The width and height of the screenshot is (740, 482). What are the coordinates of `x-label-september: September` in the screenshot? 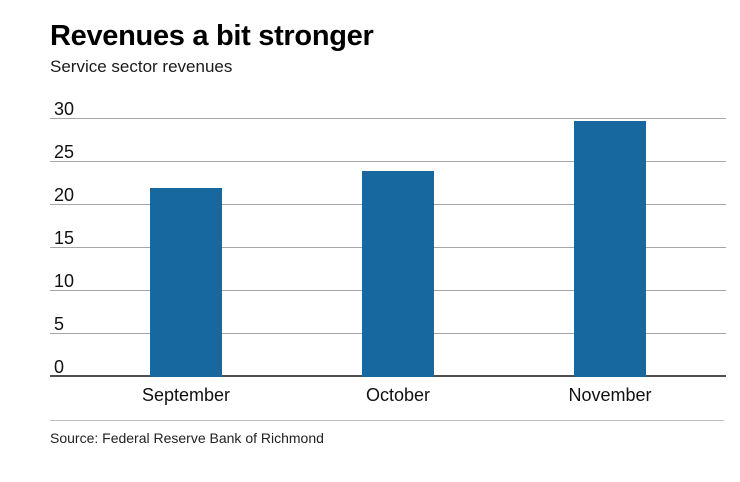 It's located at (186, 395).